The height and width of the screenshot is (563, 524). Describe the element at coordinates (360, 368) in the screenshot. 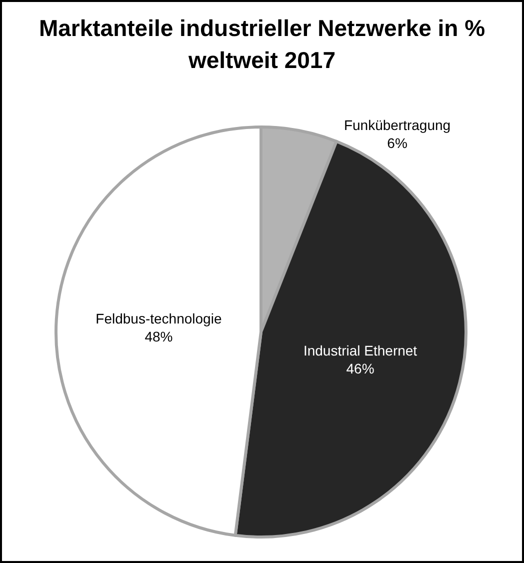

I see `data-label: 46%` at that location.